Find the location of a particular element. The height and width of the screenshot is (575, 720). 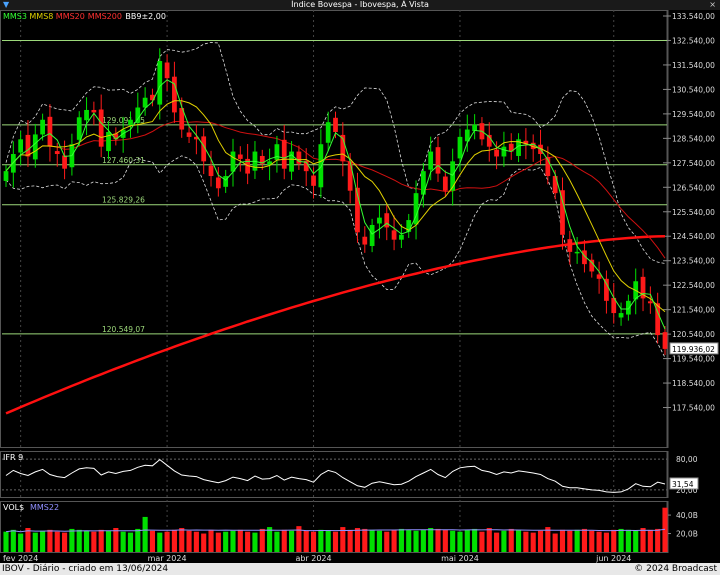

price-axis-label: 132.540,00 is located at coordinates (693, 40).